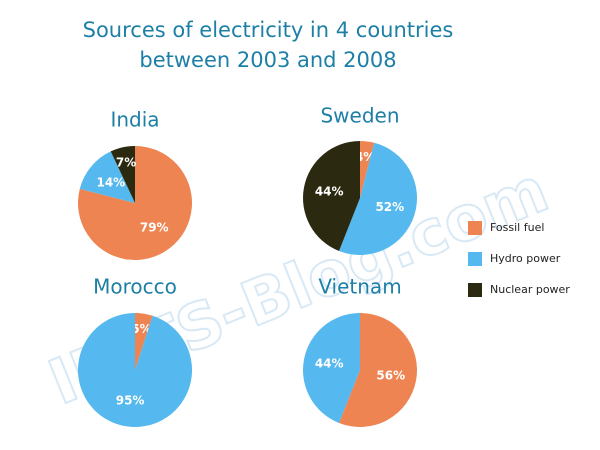 The image size is (600, 450). Describe the element at coordinates (268, 30) in the screenshot. I see `title-line: Sources of electricity in 4 countries` at that location.